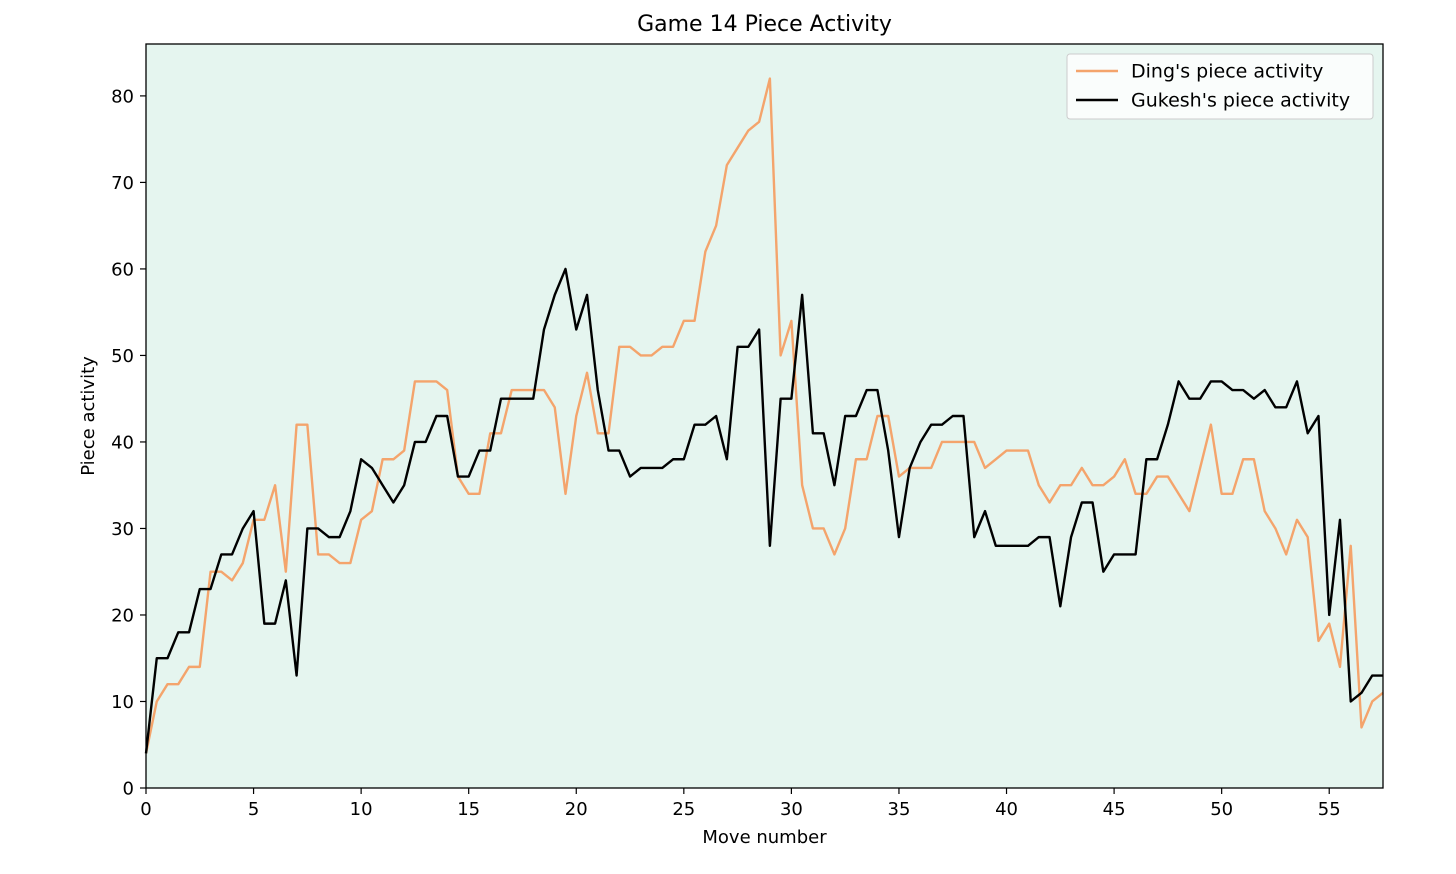 The width and height of the screenshot is (1456, 874). Describe the element at coordinates (122, 529) in the screenshot. I see `y-tick-label: 30` at that location.